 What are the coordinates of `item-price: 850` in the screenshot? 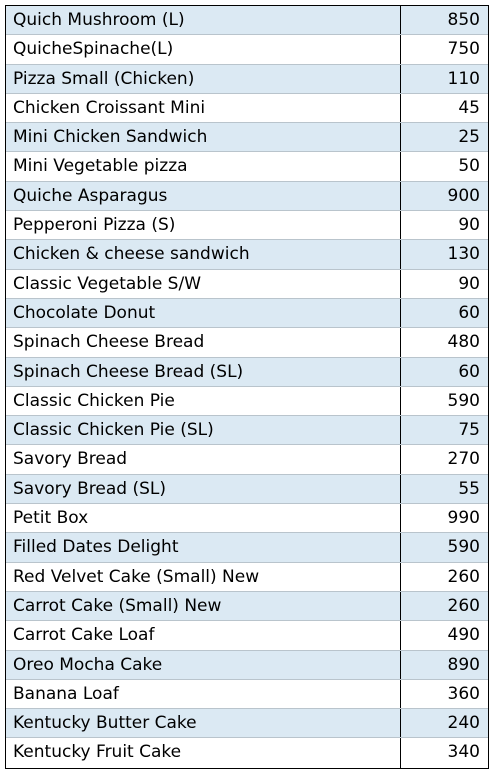 It's located at (463, 20).